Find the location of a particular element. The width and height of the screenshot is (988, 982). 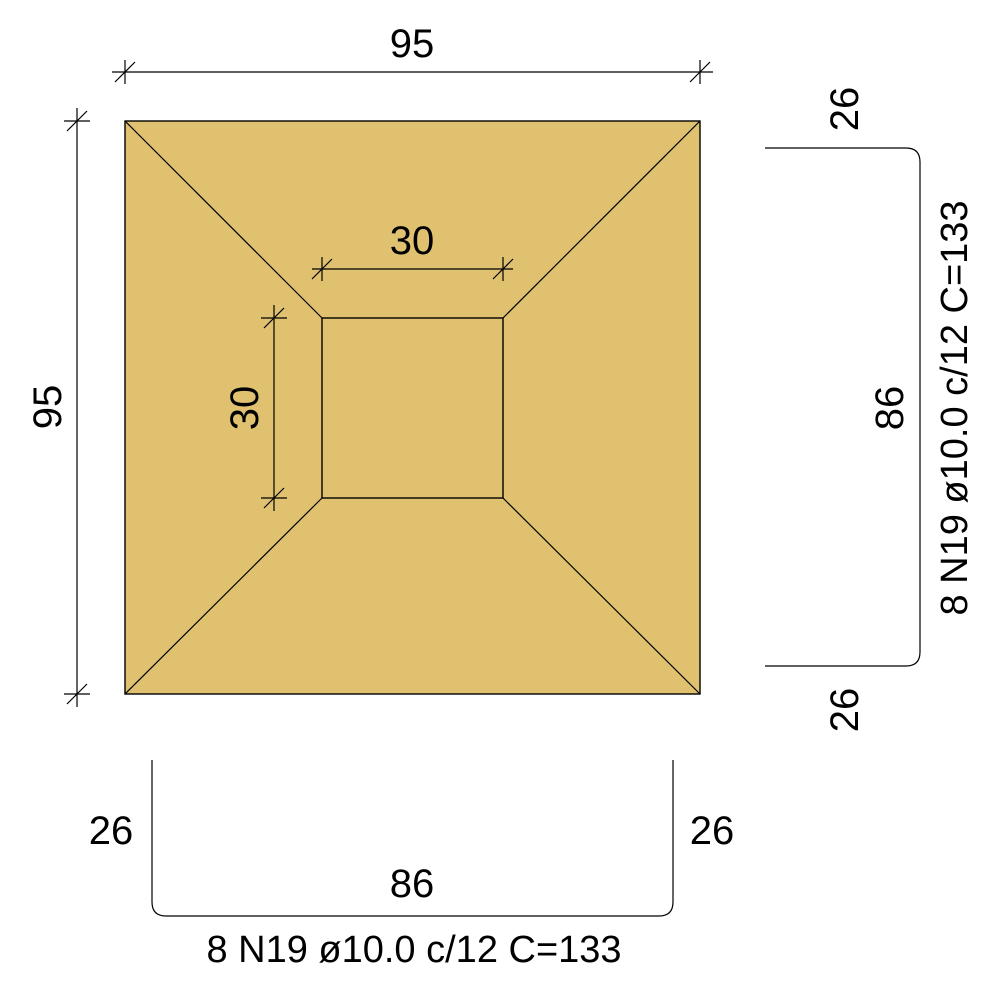

dimension-footing-depth: 95 is located at coordinates (58, 407).